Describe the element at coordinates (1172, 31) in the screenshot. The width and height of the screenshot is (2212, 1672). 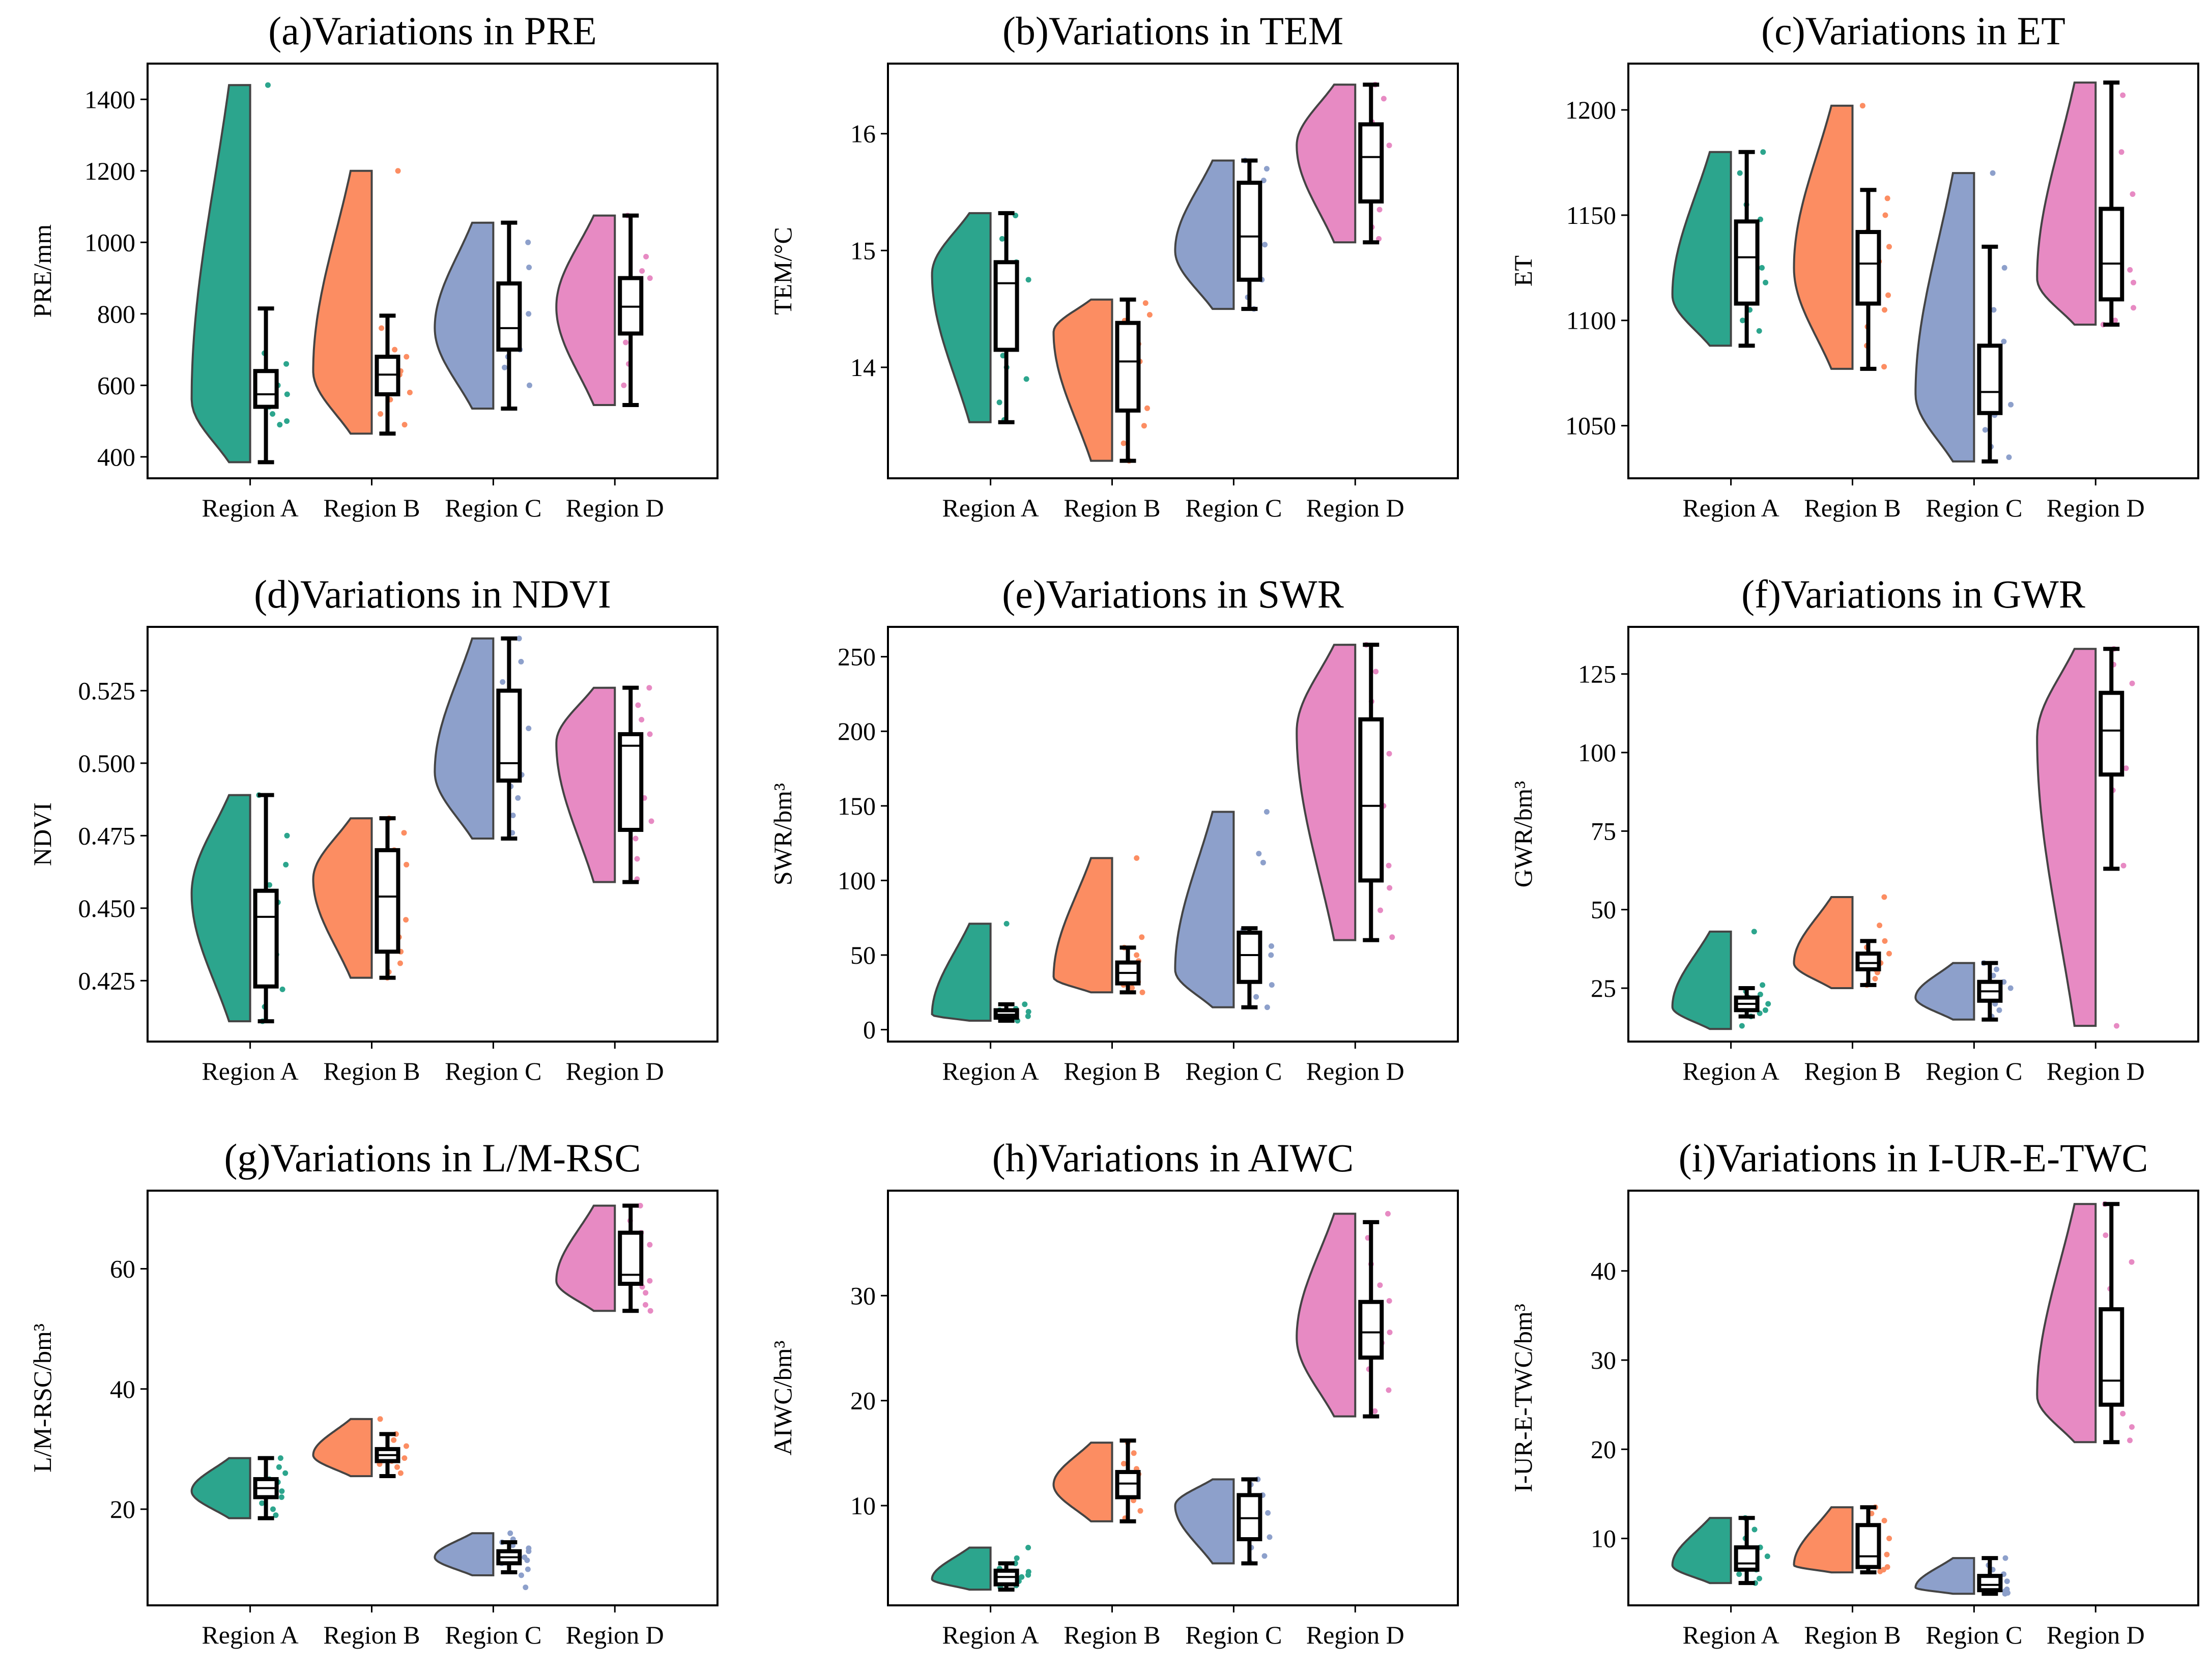
I see `subplot-title: (b)Variations in TEM` at that location.